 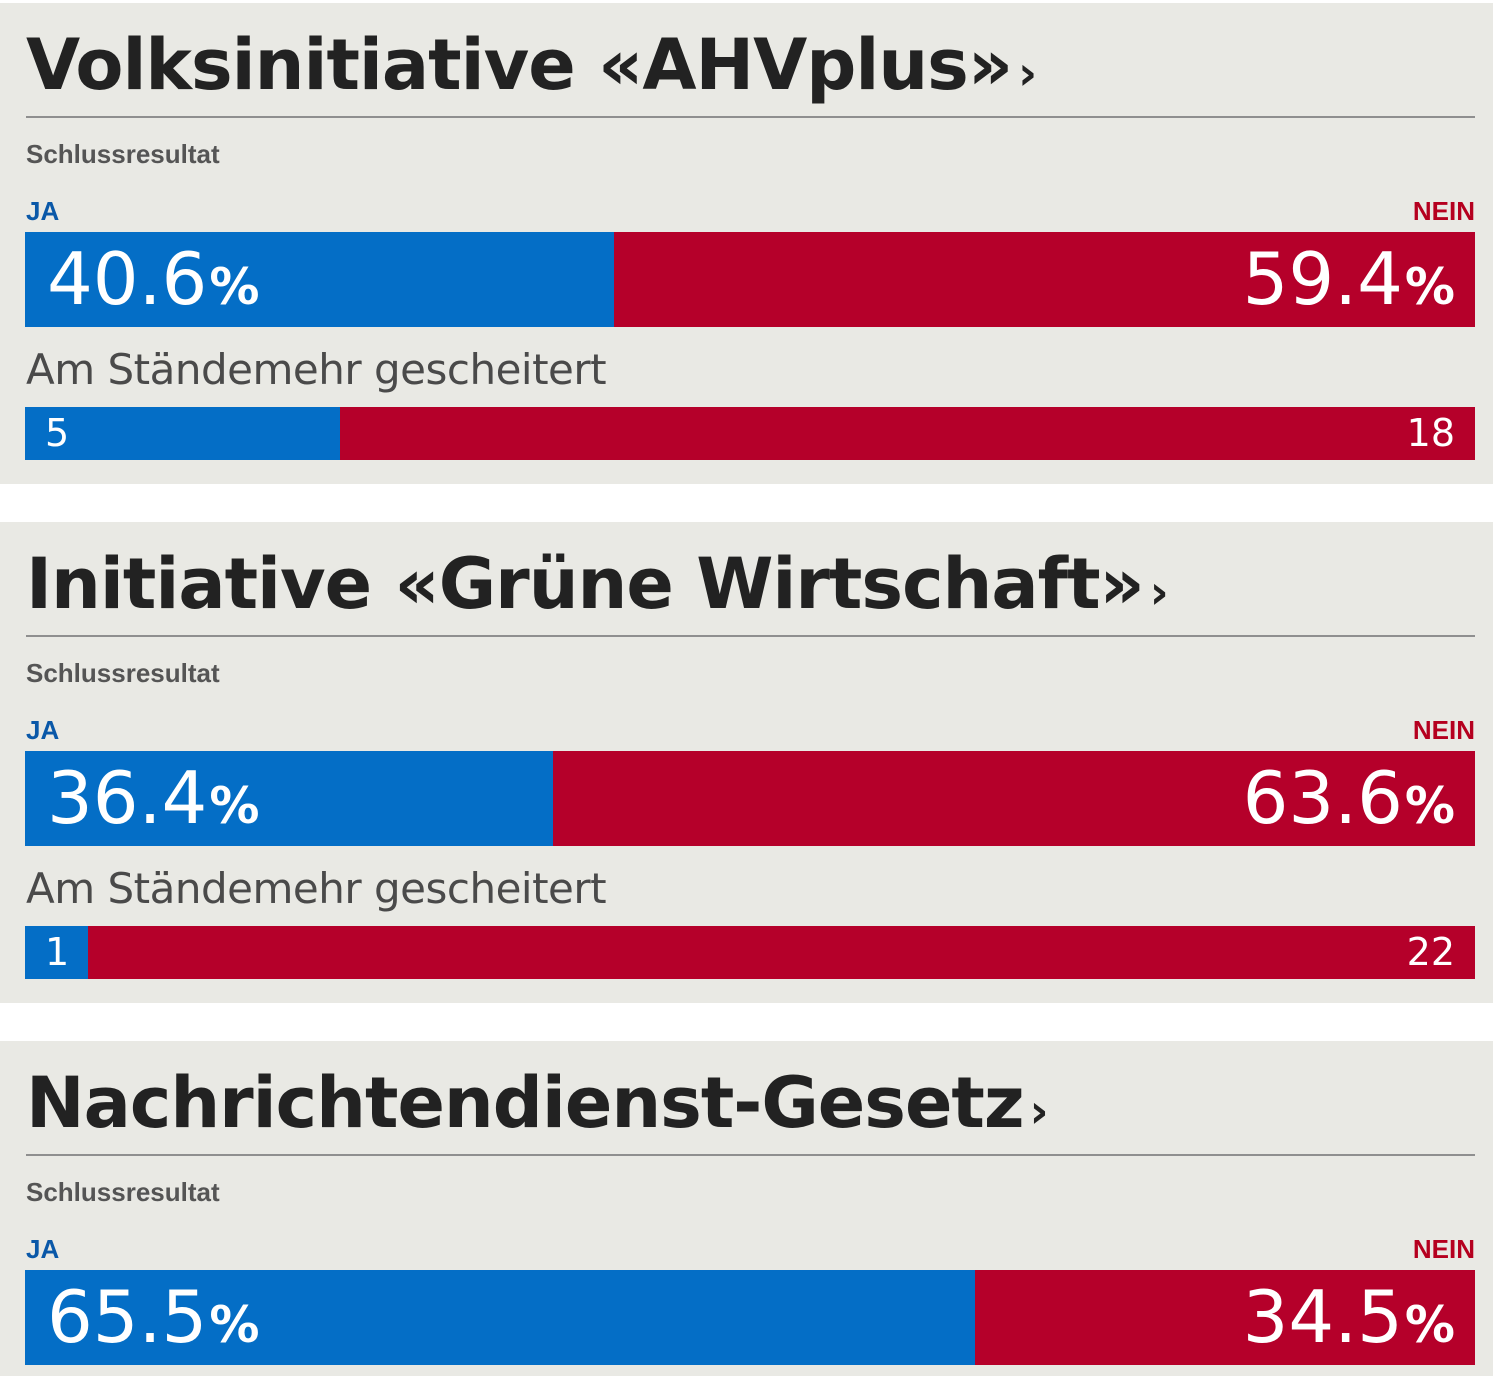 What do you see at coordinates (750, 433) in the screenshot?
I see `cantons-bar: 5 18` at bounding box center [750, 433].